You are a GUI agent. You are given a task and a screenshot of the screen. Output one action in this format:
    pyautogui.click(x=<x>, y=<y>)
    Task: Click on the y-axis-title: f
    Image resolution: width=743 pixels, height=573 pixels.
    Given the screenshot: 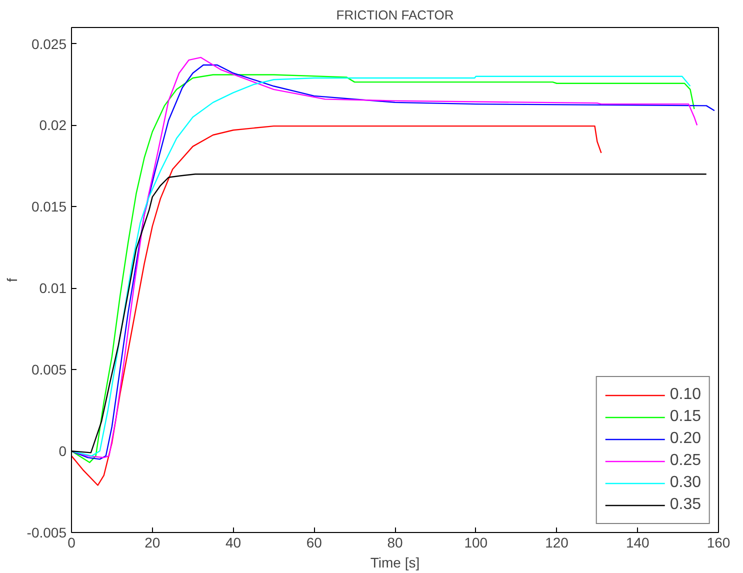 What is the action you would take?
    pyautogui.click(x=12, y=280)
    